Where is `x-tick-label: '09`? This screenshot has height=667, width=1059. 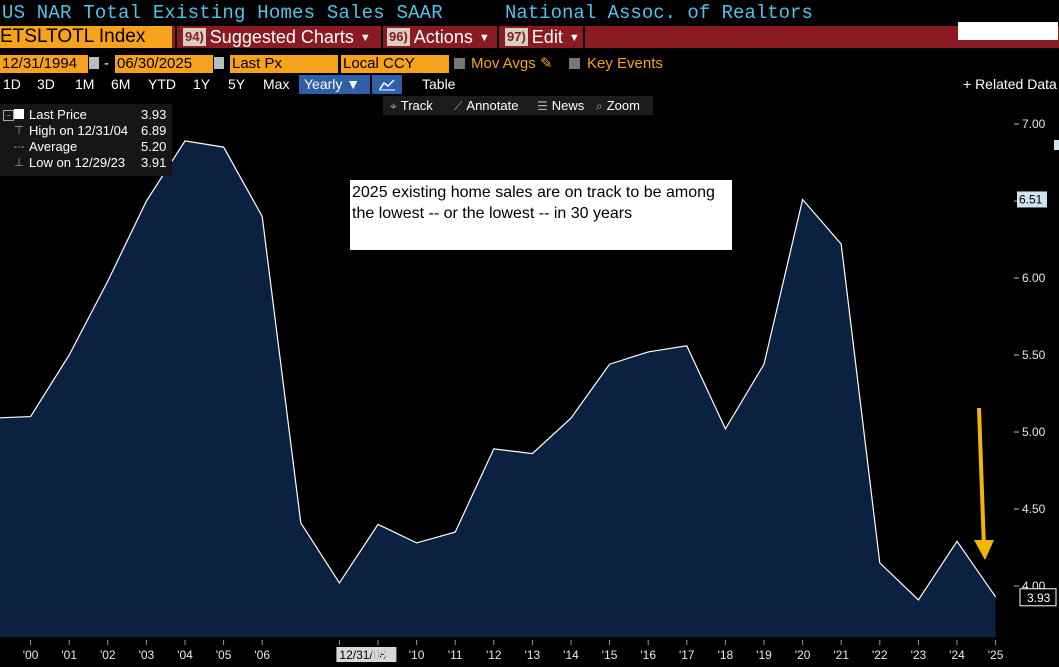 x-tick-label: '09 is located at coordinates (378, 655).